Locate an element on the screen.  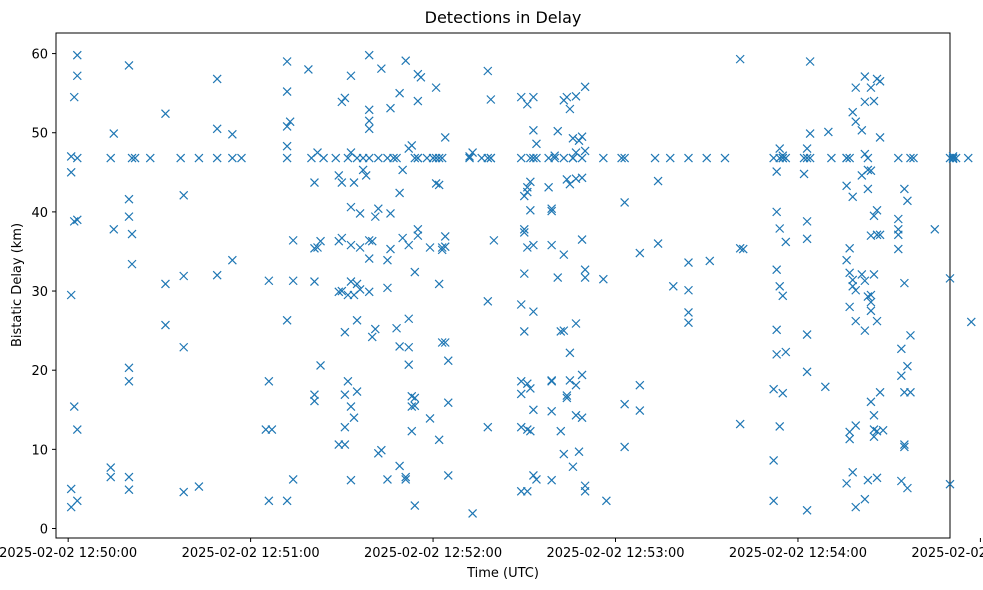
y-tick-label: 60 is located at coordinates (39, 55).